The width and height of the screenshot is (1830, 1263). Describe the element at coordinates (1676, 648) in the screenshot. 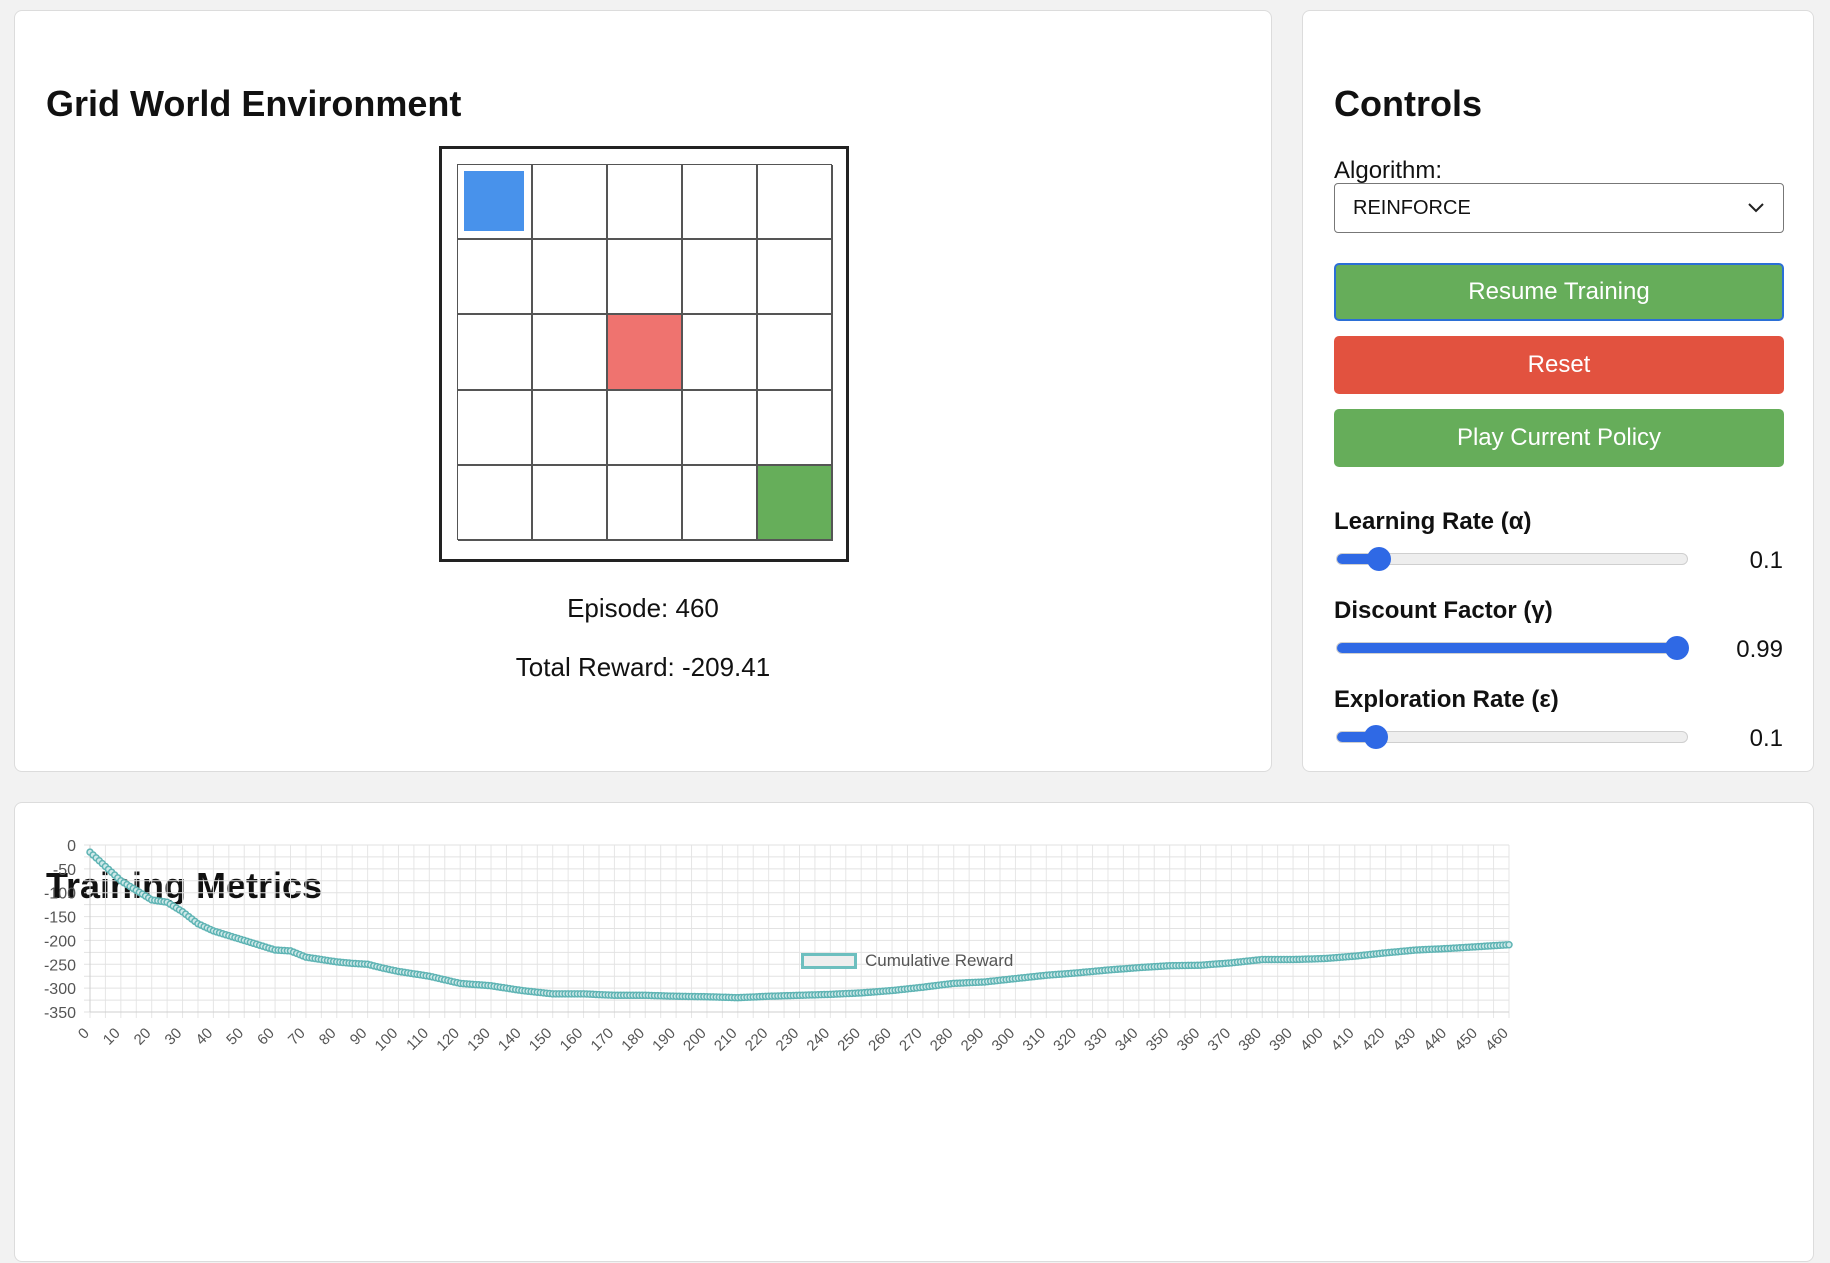

I see `discount-factor-slider-thumb` at that location.